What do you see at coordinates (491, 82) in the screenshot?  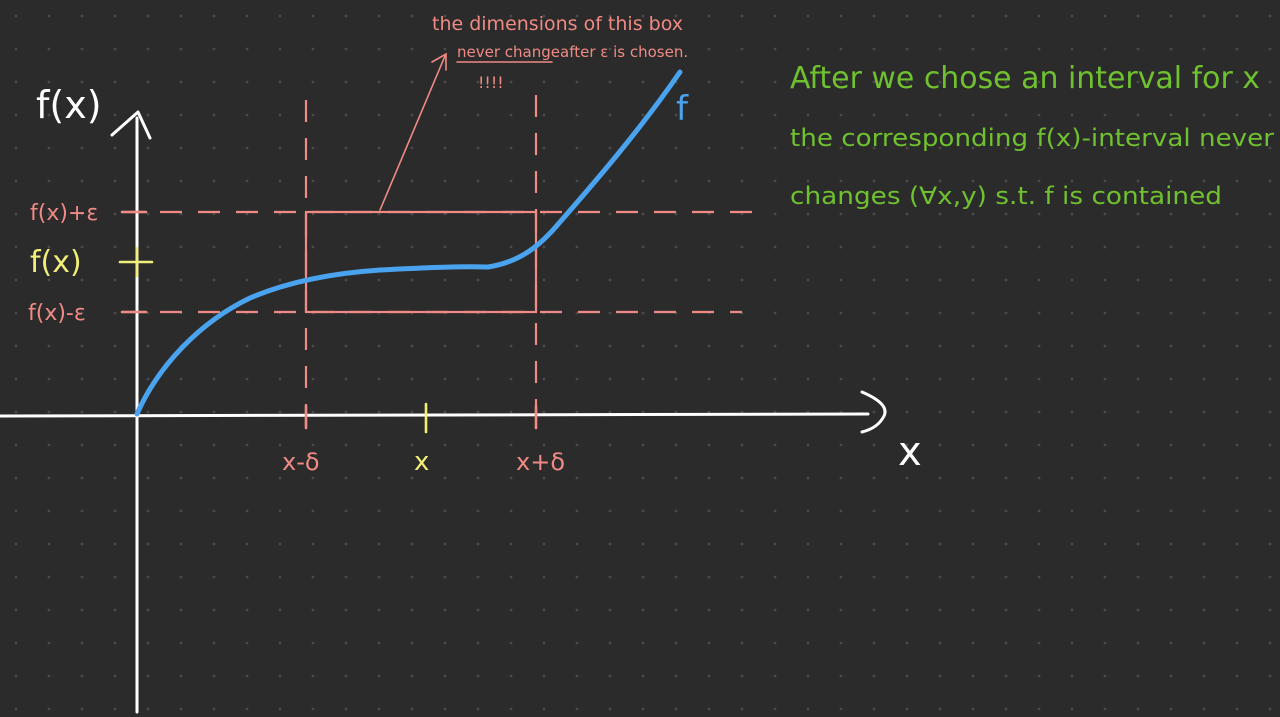 I see `annotation-emphasis: !!!!` at bounding box center [491, 82].